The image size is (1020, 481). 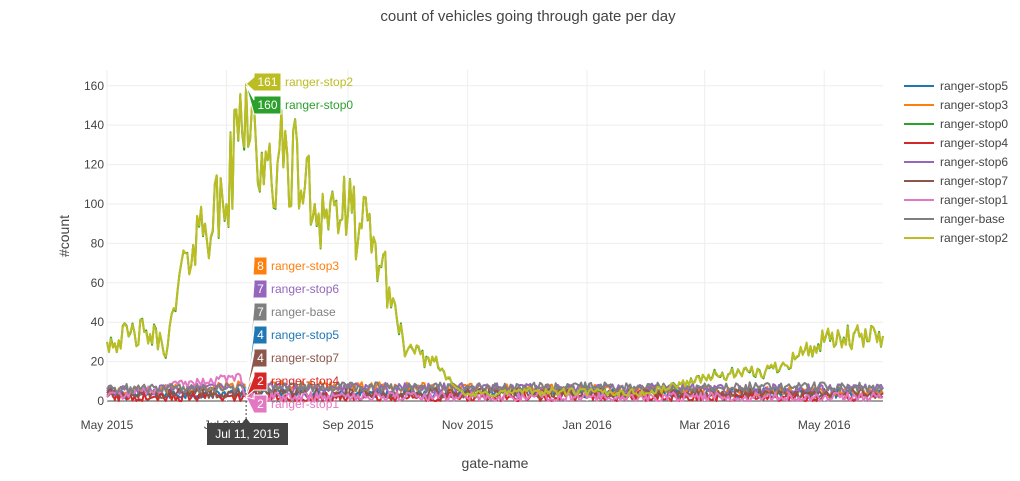 I want to click on legend-item-ranger-base: ranger-base, so click(x=954, y=219).